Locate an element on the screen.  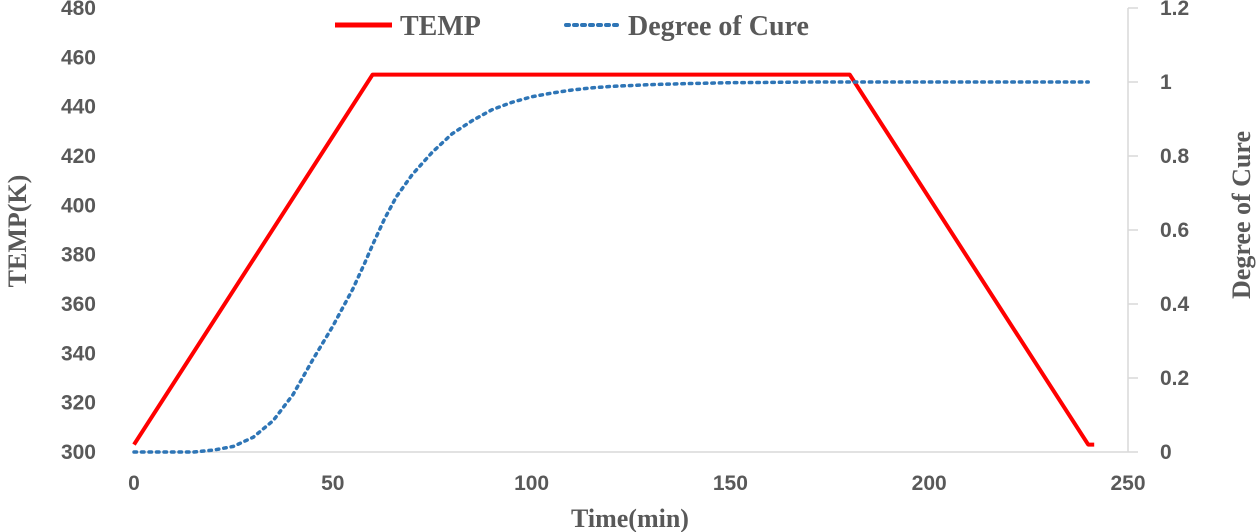
y2-tick-label: 0.6 is located at coordinates (1174, 230).